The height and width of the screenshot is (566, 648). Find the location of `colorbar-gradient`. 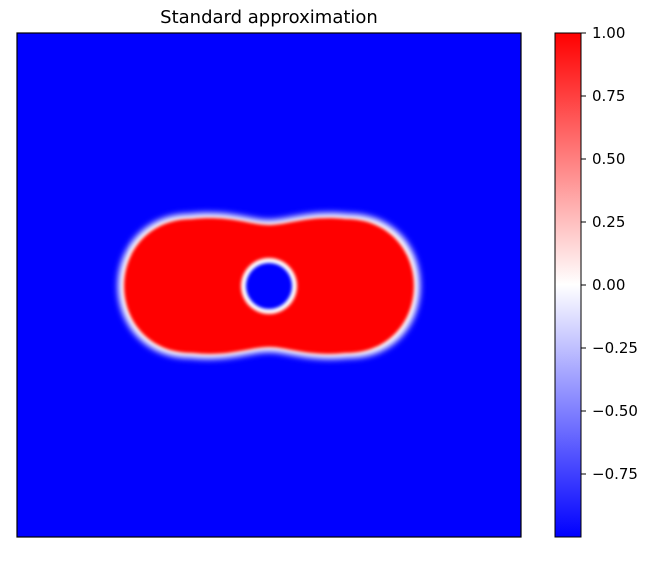

colorbar-gradient is located at coordinates (568, 285).